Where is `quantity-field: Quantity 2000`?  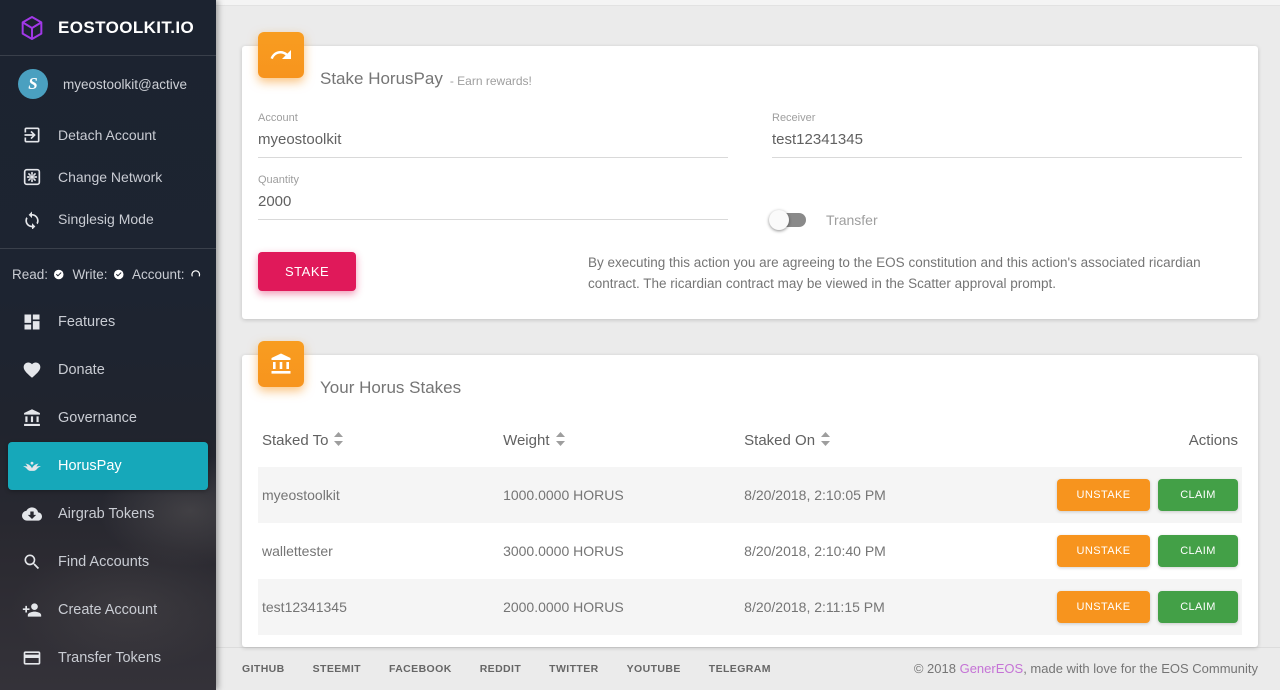 quantity-field: Quantity 2000 is located at coordinates (493, 197).